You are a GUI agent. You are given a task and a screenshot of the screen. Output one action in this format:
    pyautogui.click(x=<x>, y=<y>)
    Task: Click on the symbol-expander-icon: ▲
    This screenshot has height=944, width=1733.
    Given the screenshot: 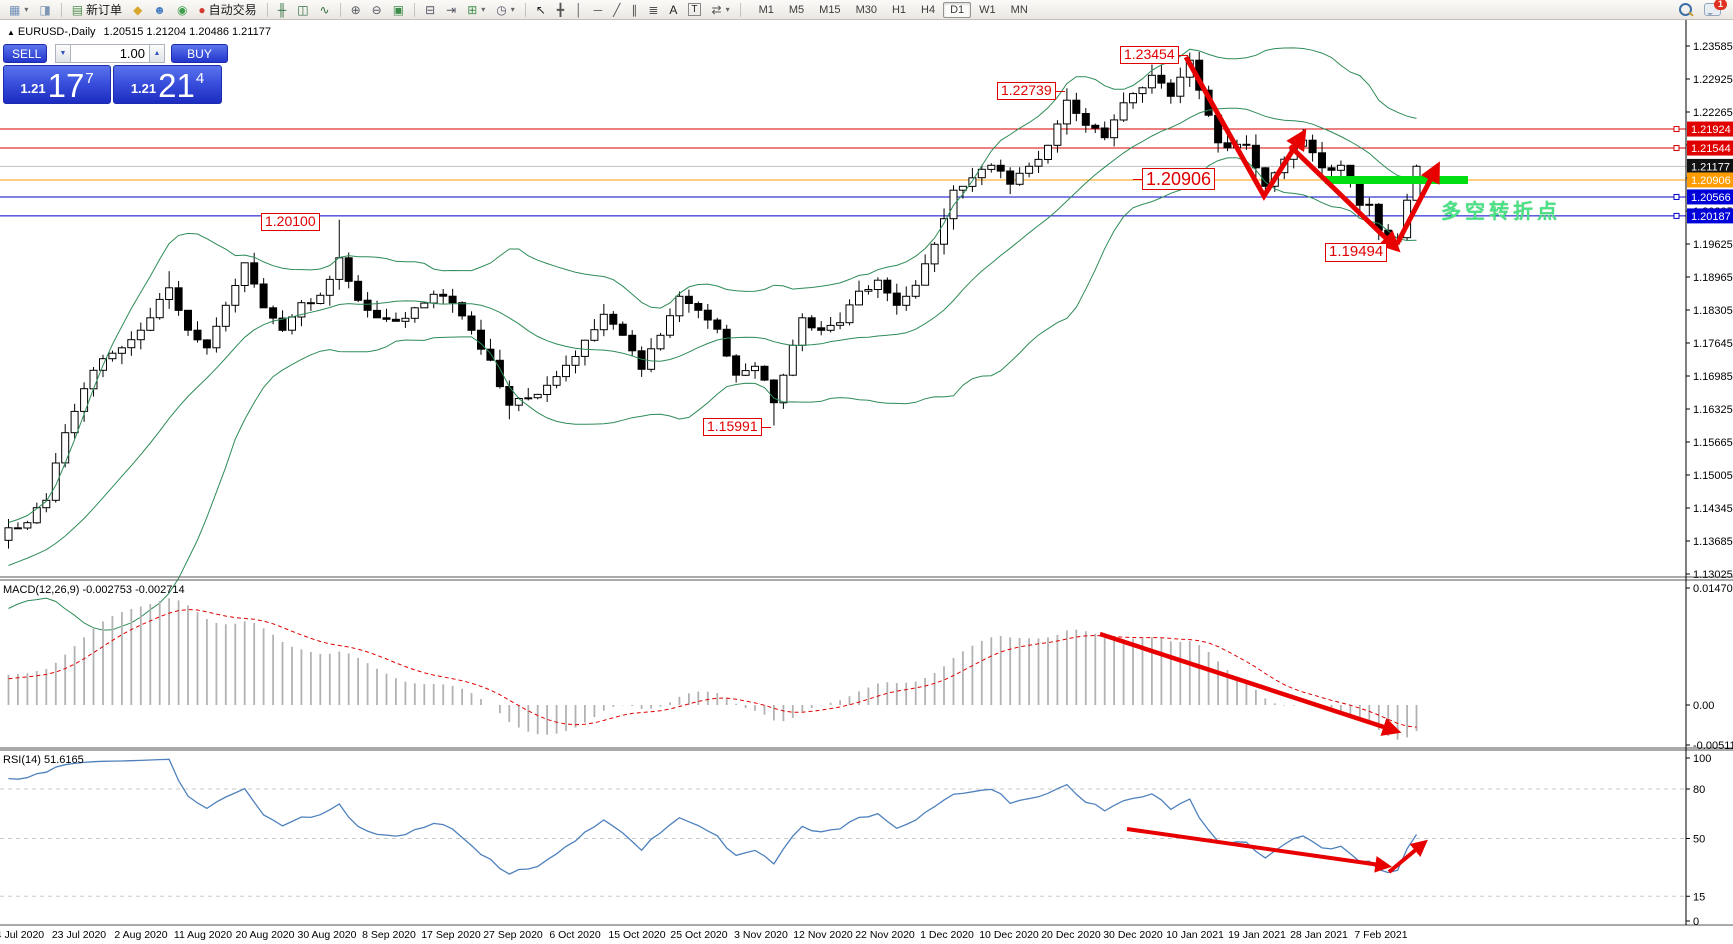 What is the action you would take?
    pyautogui.click(x=11, y=32)
    